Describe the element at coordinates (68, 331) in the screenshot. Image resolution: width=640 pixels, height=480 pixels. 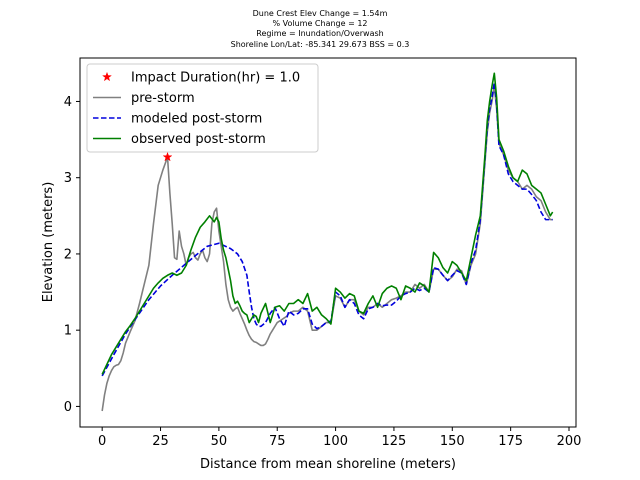
I see `y-tick-label: 1` at that location.